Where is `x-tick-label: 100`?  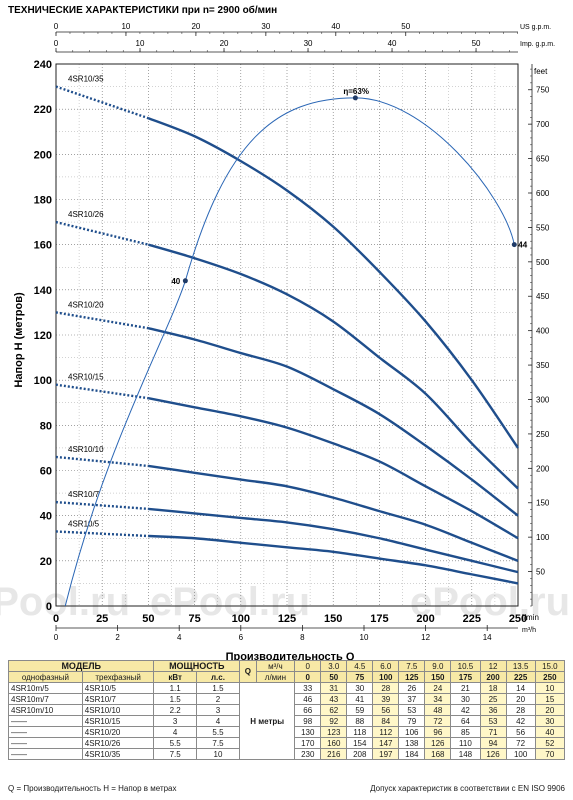
x-tick-label: 100 is located at coordinates (241, 619).